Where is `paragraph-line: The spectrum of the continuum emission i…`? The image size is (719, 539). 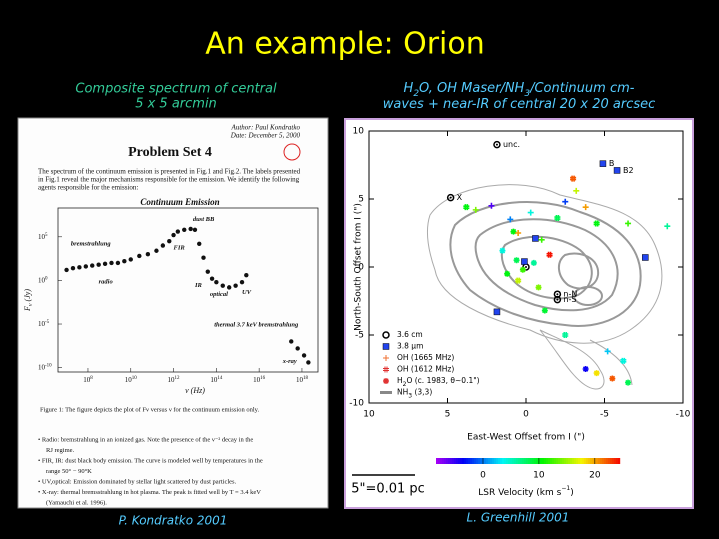 paragraph-line: The spectrum of the continuum emission i… is located at coordinates (169, 172).